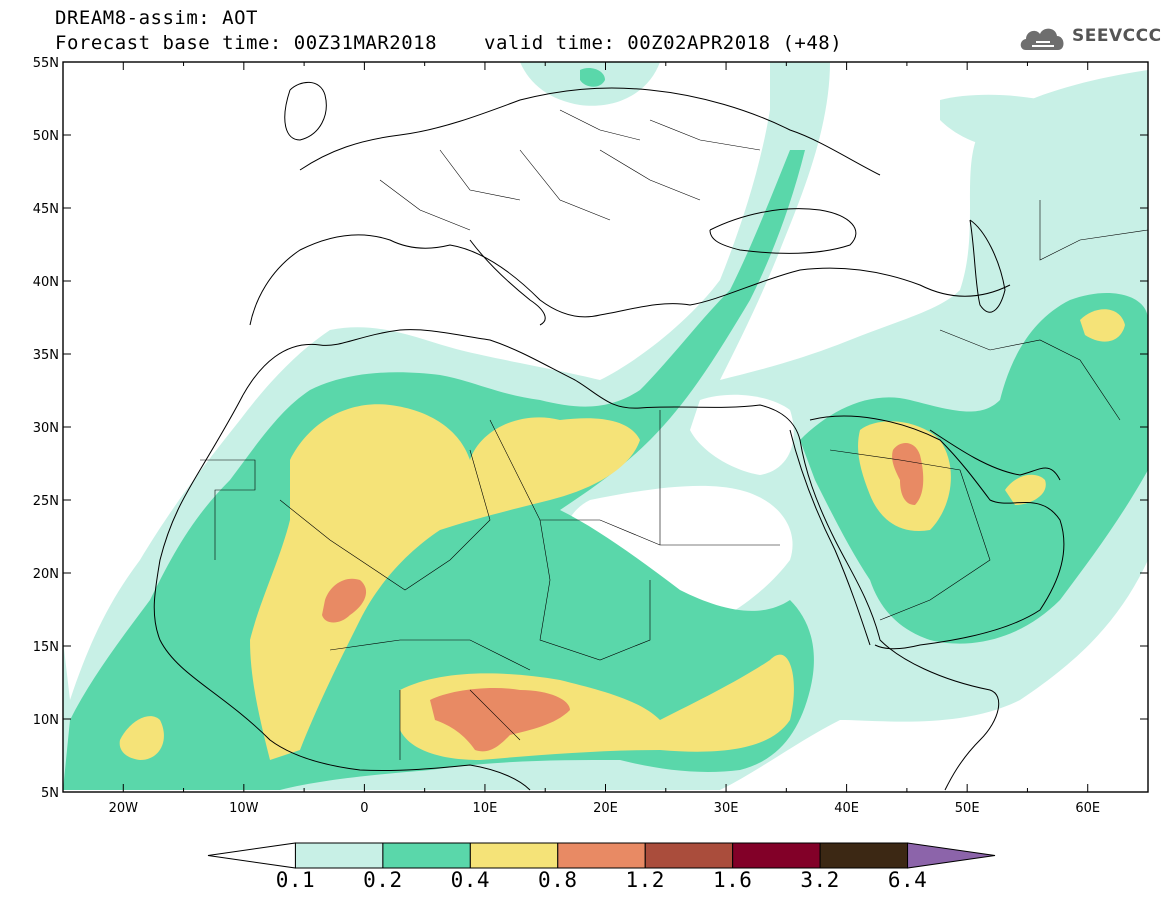  What do you see at coordinates (305, 111) in the screenshot?
I see `uk` at bounding box center [305, 111].